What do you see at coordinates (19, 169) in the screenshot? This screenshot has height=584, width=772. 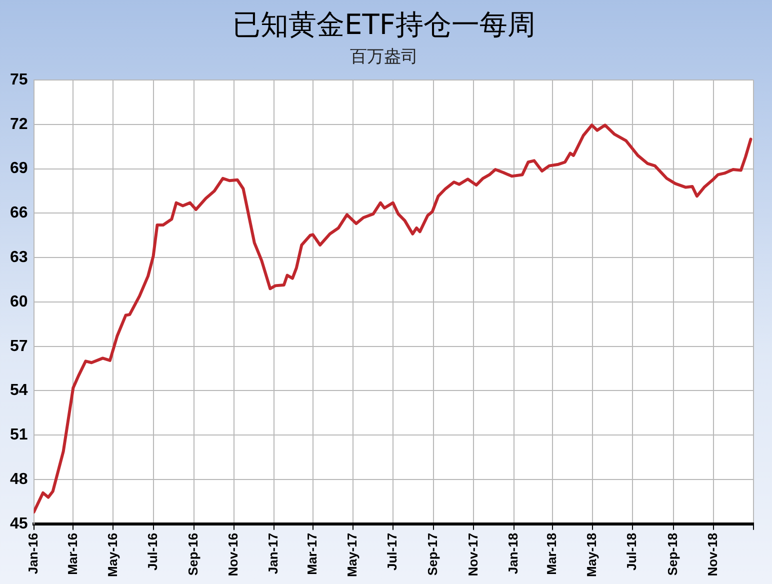 I see `y-tick-label: 69` at bounding box center [19, 169].